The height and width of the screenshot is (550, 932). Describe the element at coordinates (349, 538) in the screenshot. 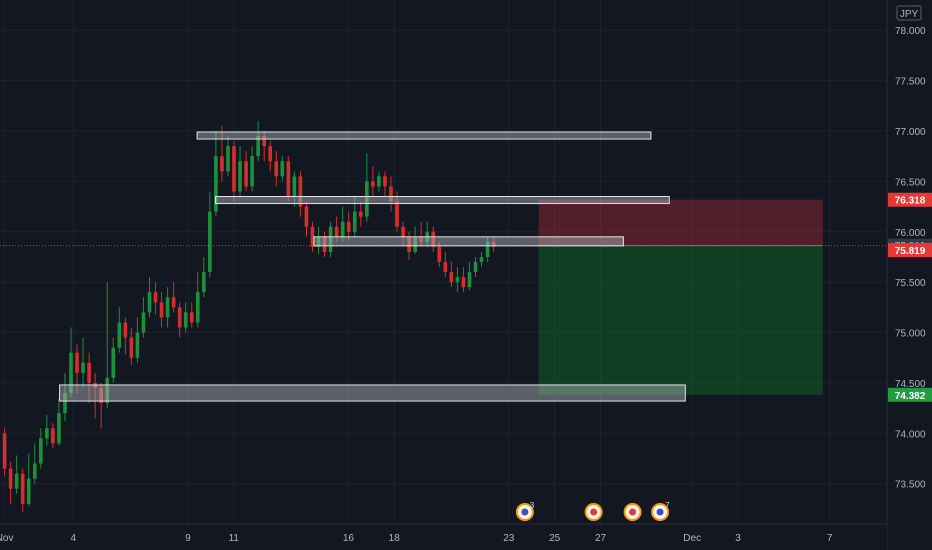

I see `time-tick-label: 16` at that location.